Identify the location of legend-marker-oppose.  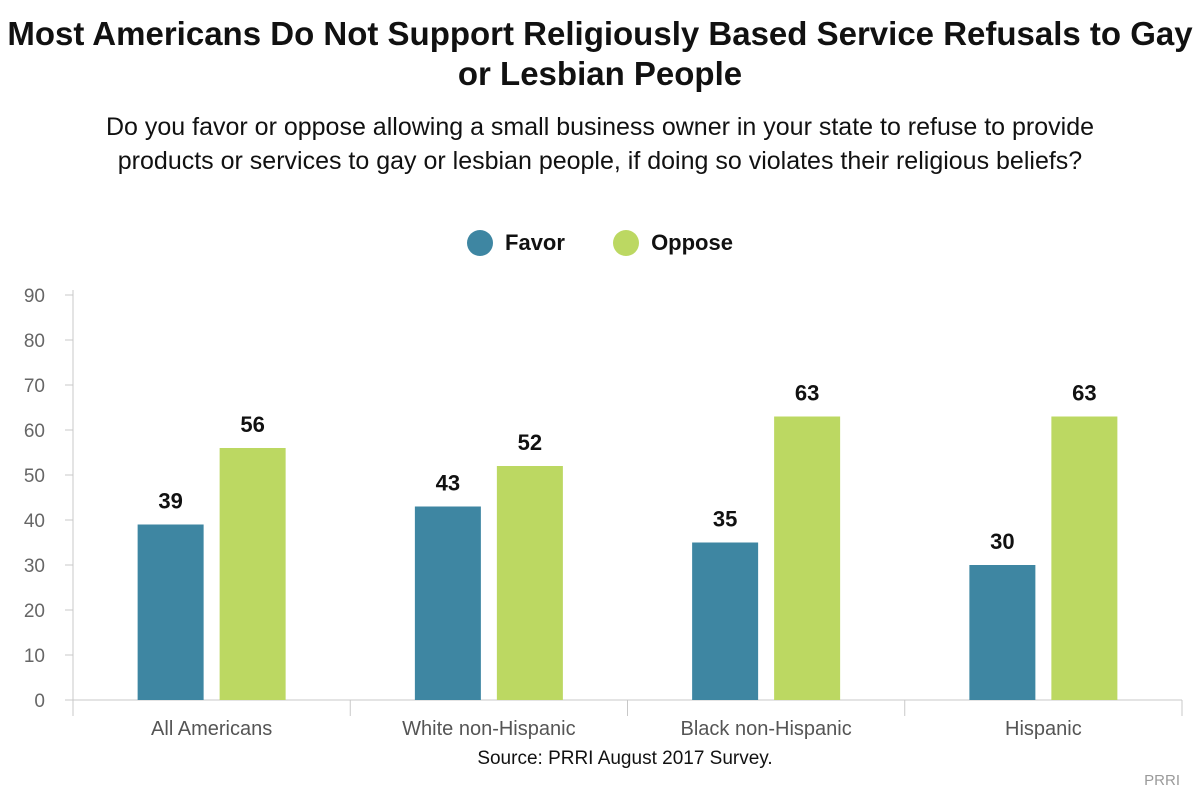
(626, 243).